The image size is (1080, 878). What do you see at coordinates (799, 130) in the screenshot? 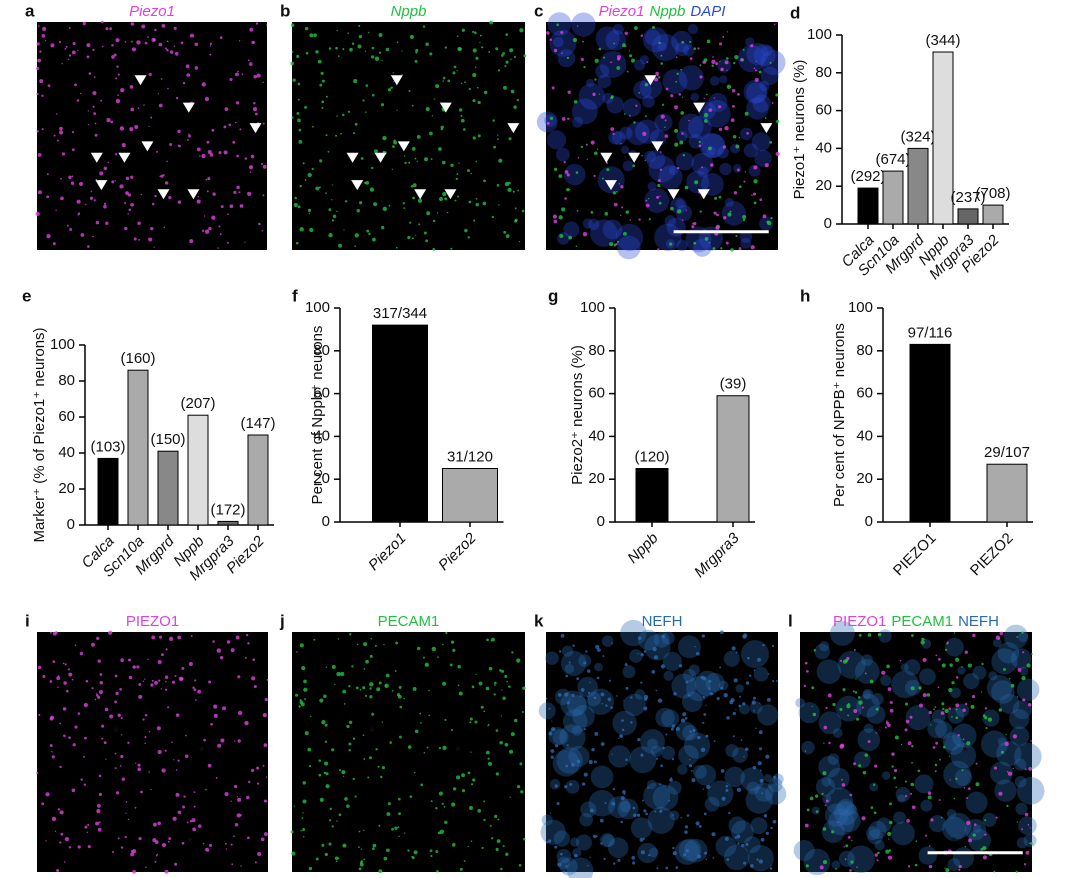
I see `y-axis-label: Piezo1⁺ neurons (%)` at bounding box center [799, 130].